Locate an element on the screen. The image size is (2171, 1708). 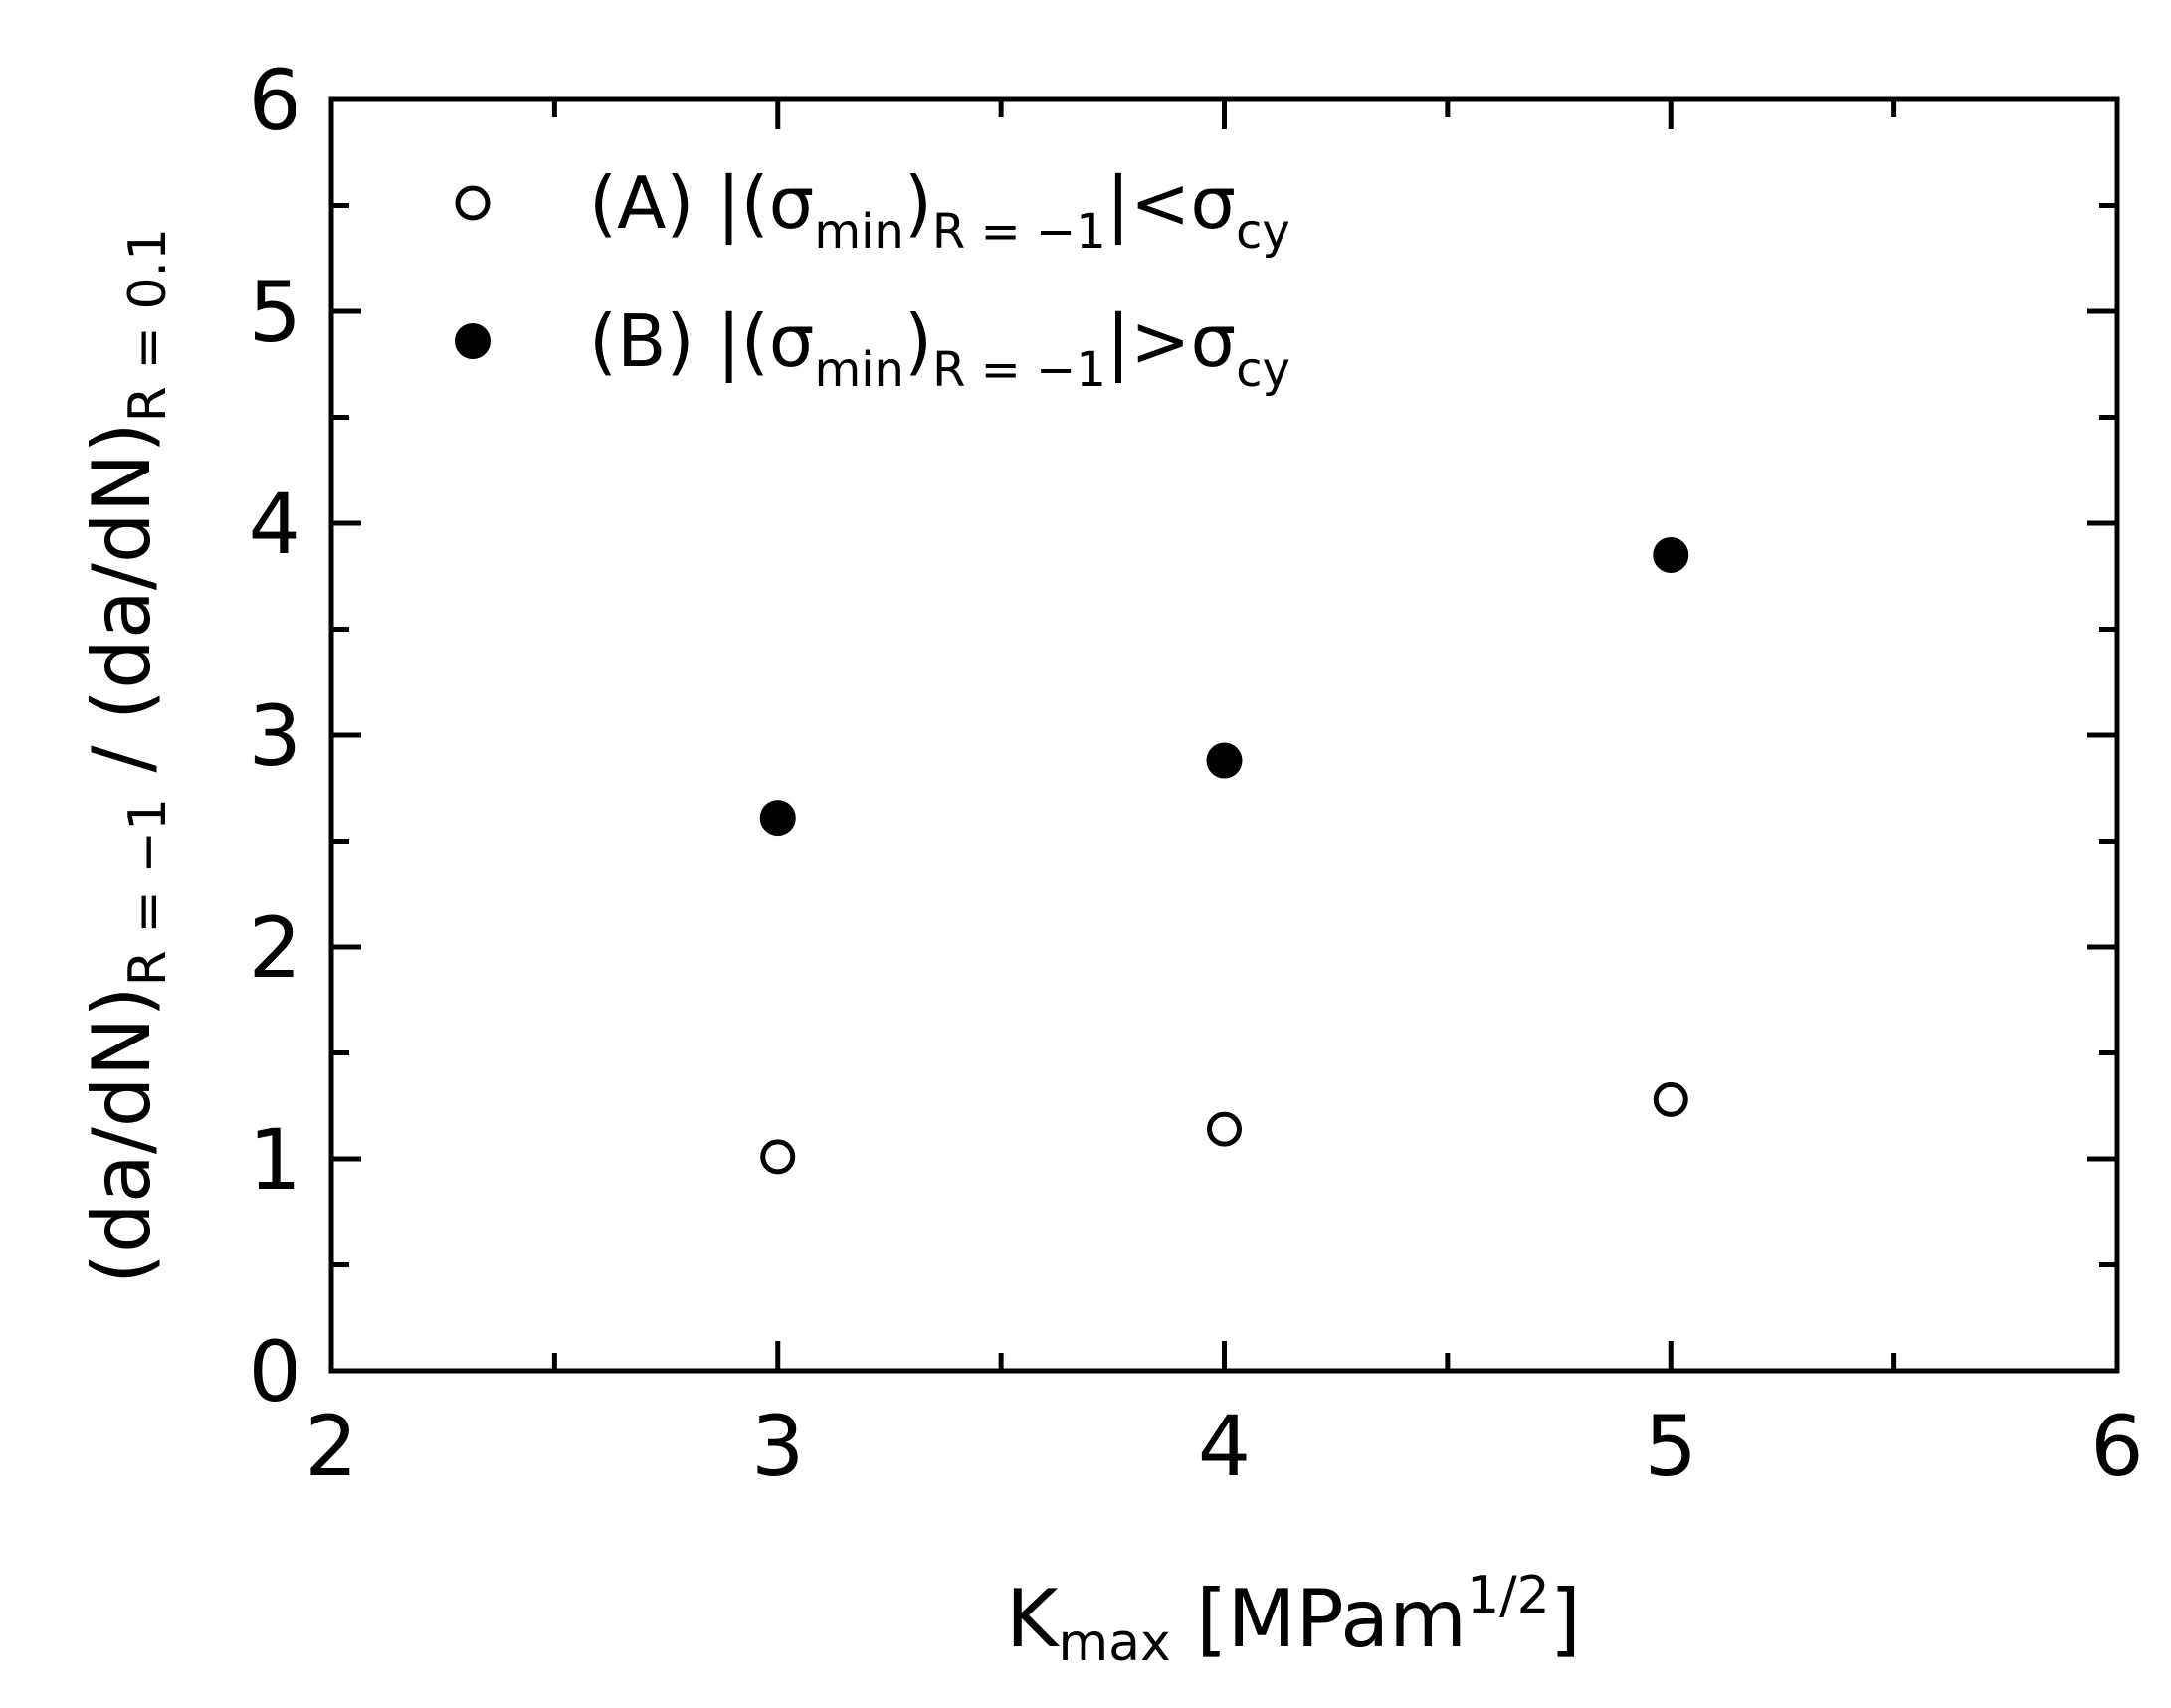
x-tick-label: 5 is located at coordinates (1671, 1446).